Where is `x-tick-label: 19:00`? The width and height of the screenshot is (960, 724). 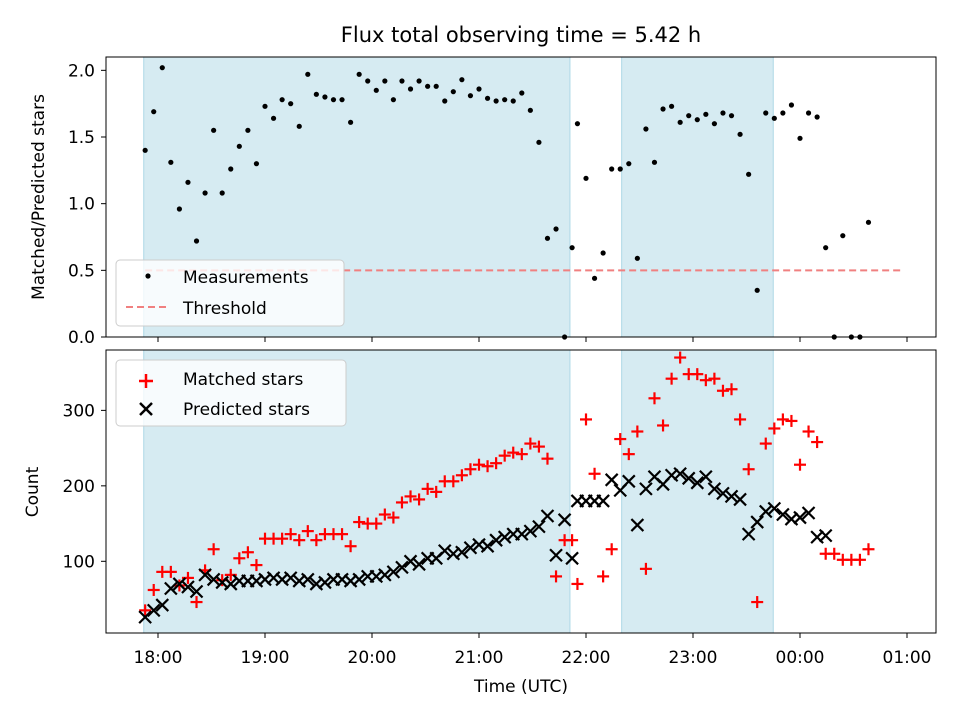
x-tick-label: 19:00 is located at coordinates (265, 658).